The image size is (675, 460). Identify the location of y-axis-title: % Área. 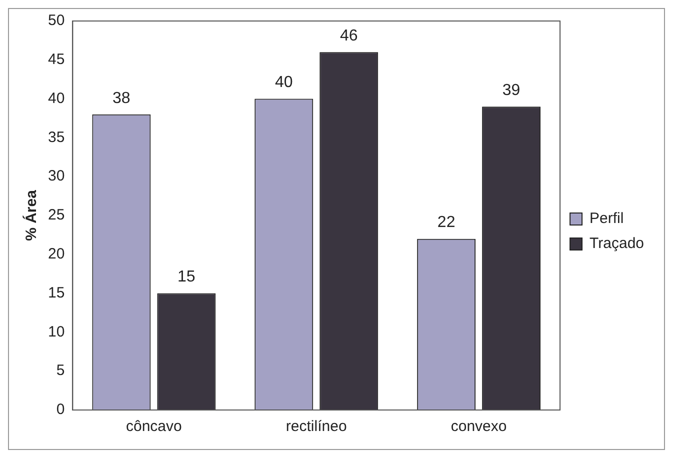
(31, 215).